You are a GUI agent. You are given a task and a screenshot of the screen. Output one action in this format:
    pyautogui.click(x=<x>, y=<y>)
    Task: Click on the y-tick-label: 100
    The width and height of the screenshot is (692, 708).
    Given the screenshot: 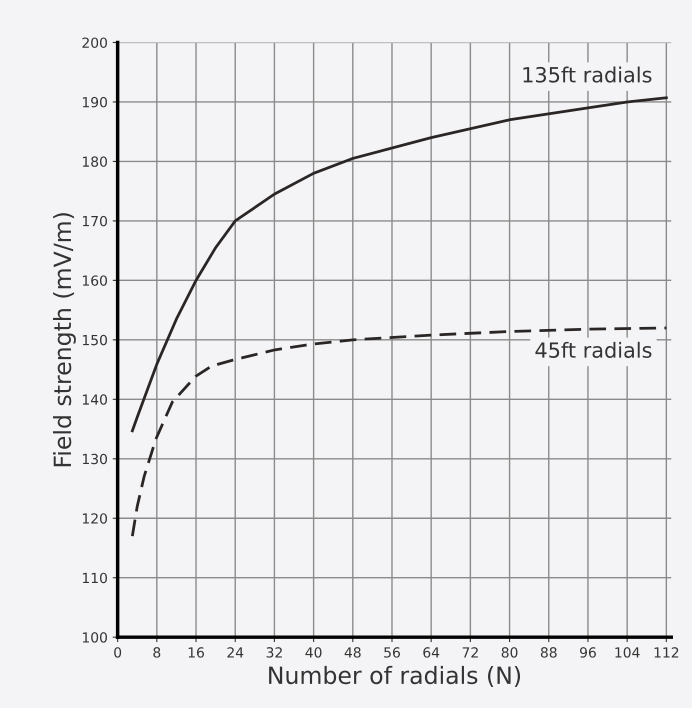 What is the action you would take?
    pyautogui.click(x=94, y=637)
    